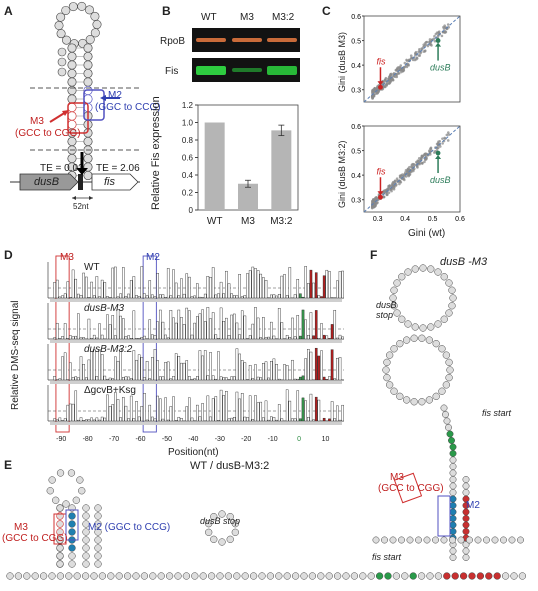  I want to click on f-m2: M2, so click(473, 505).